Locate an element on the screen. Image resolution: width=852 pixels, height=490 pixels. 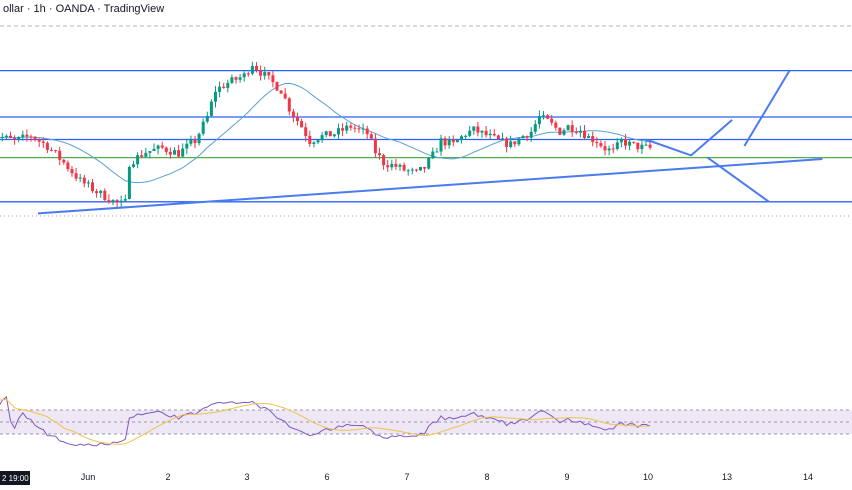
rsi-ma-line is located at coordinates (325, 421).